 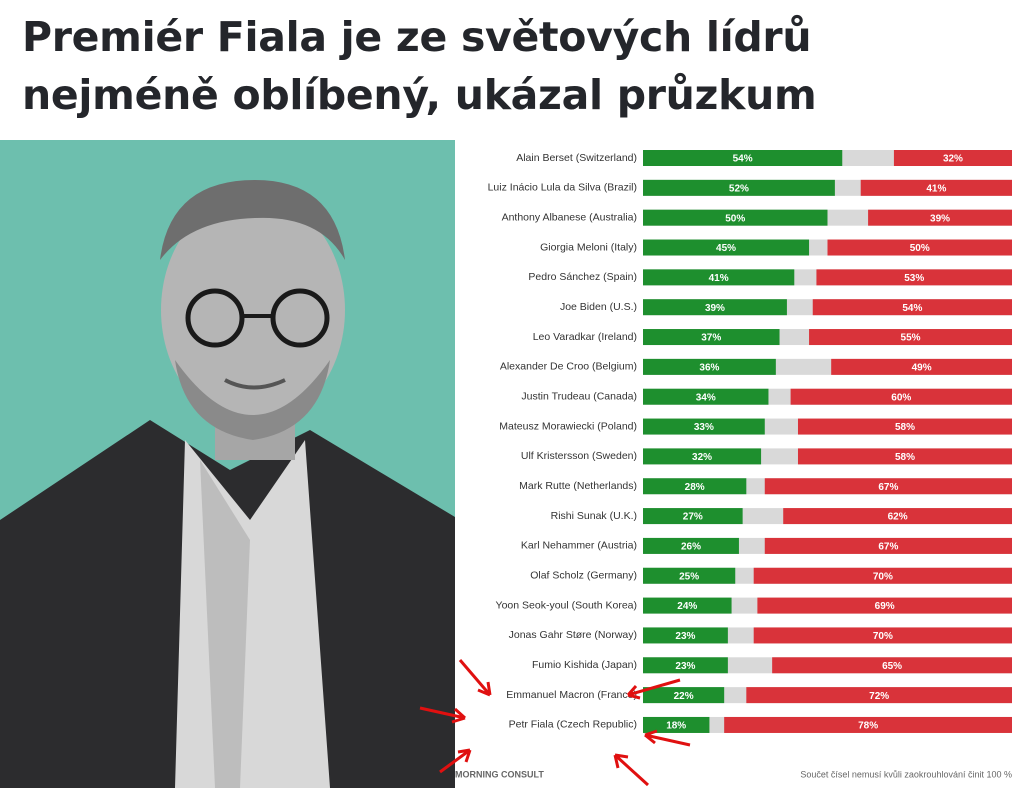 I want to click on value-label: 62%, so click(x=898, y=517).